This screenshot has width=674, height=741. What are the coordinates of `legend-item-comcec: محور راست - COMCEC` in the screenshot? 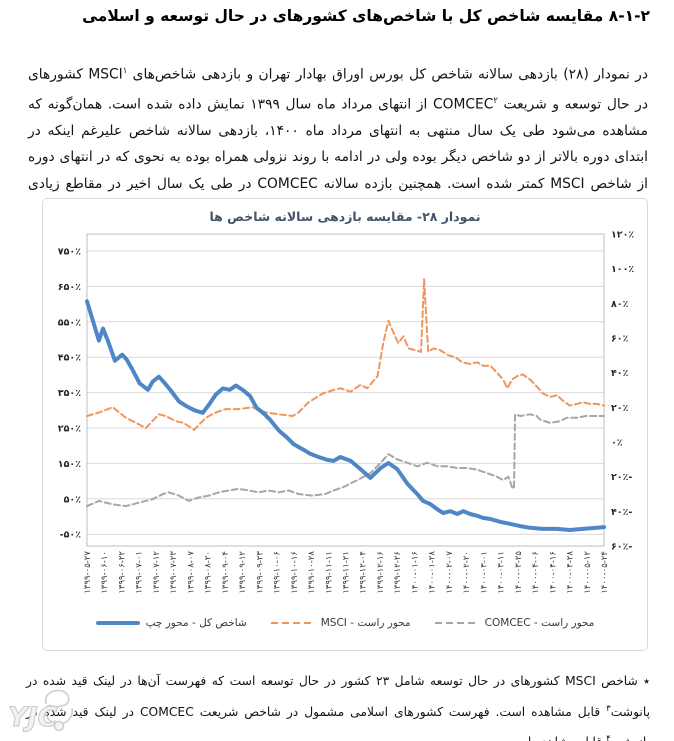 It's located at (514, 623).